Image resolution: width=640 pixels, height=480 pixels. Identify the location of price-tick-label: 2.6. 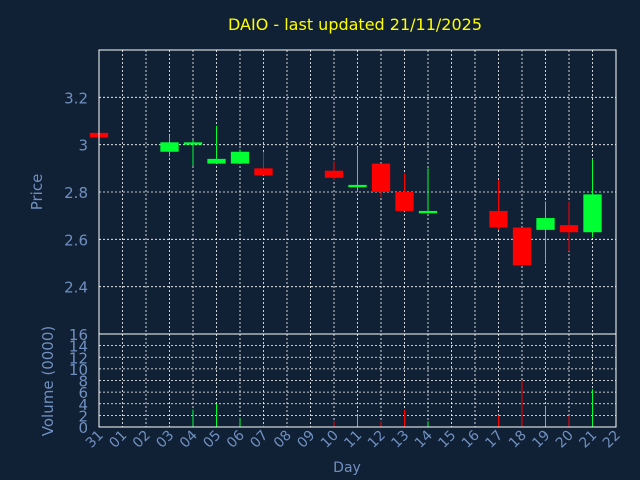
(76, 240).